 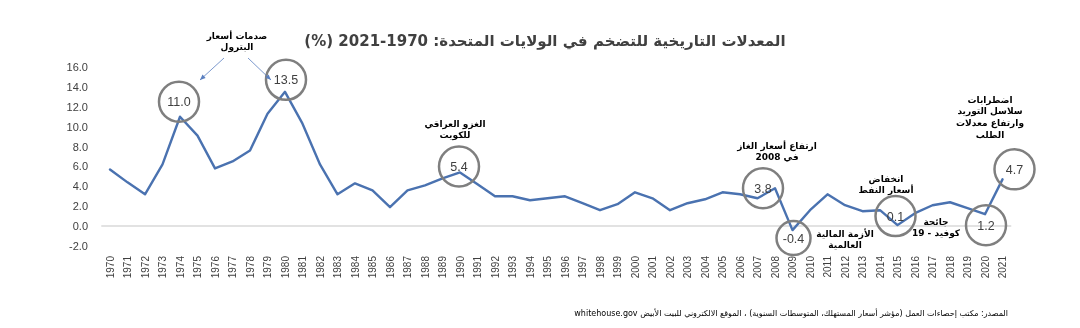 What do you see at coordinates (127, 267) in the screenshot?
I see `x-tick-label: 1971` at bounding box center [127, 267].